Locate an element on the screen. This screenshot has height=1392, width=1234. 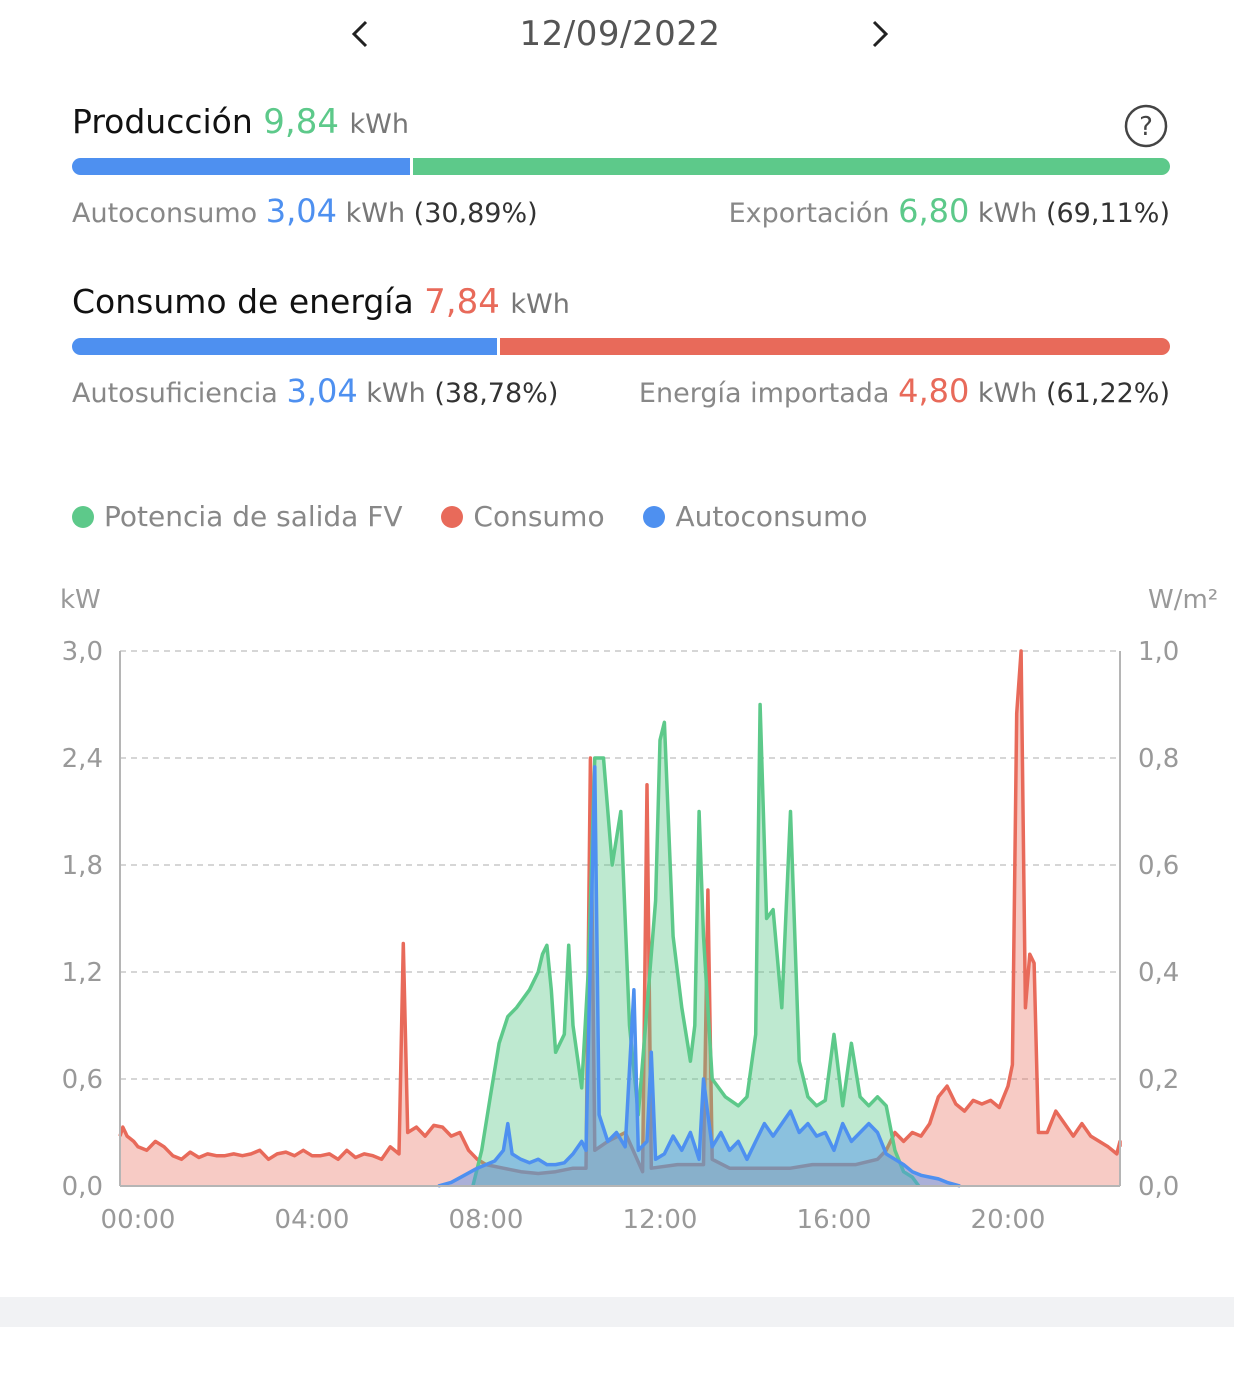
imported-bar-segment is located at coordinates (834, 346).